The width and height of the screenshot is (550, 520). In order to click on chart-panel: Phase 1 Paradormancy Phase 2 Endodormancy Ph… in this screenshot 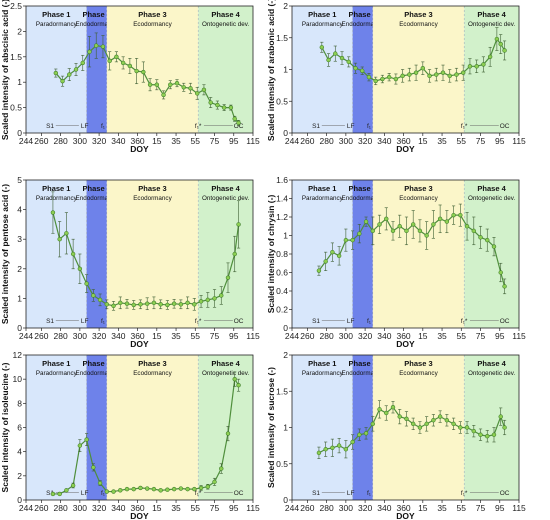, I will do `click(396, 77)`.